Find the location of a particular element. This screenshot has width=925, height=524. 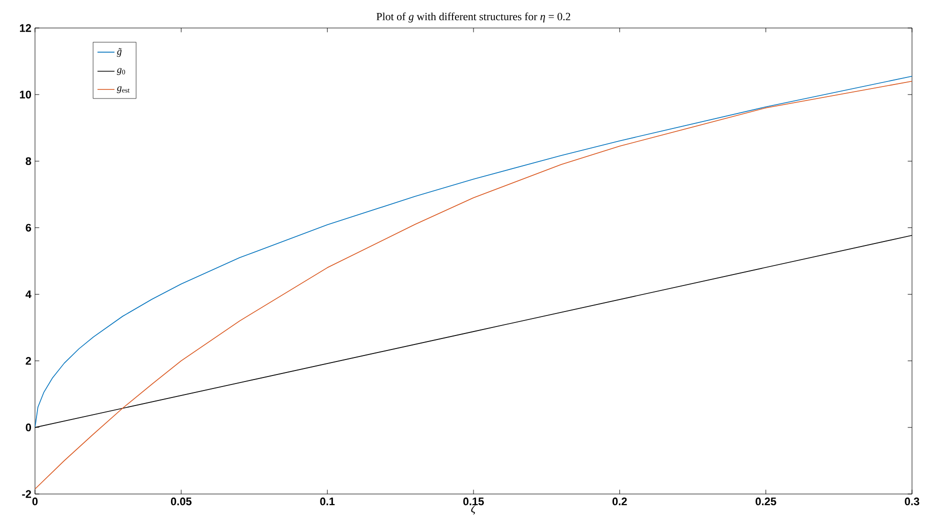

legend-label: g̃ is located at coordinates (119, 52).